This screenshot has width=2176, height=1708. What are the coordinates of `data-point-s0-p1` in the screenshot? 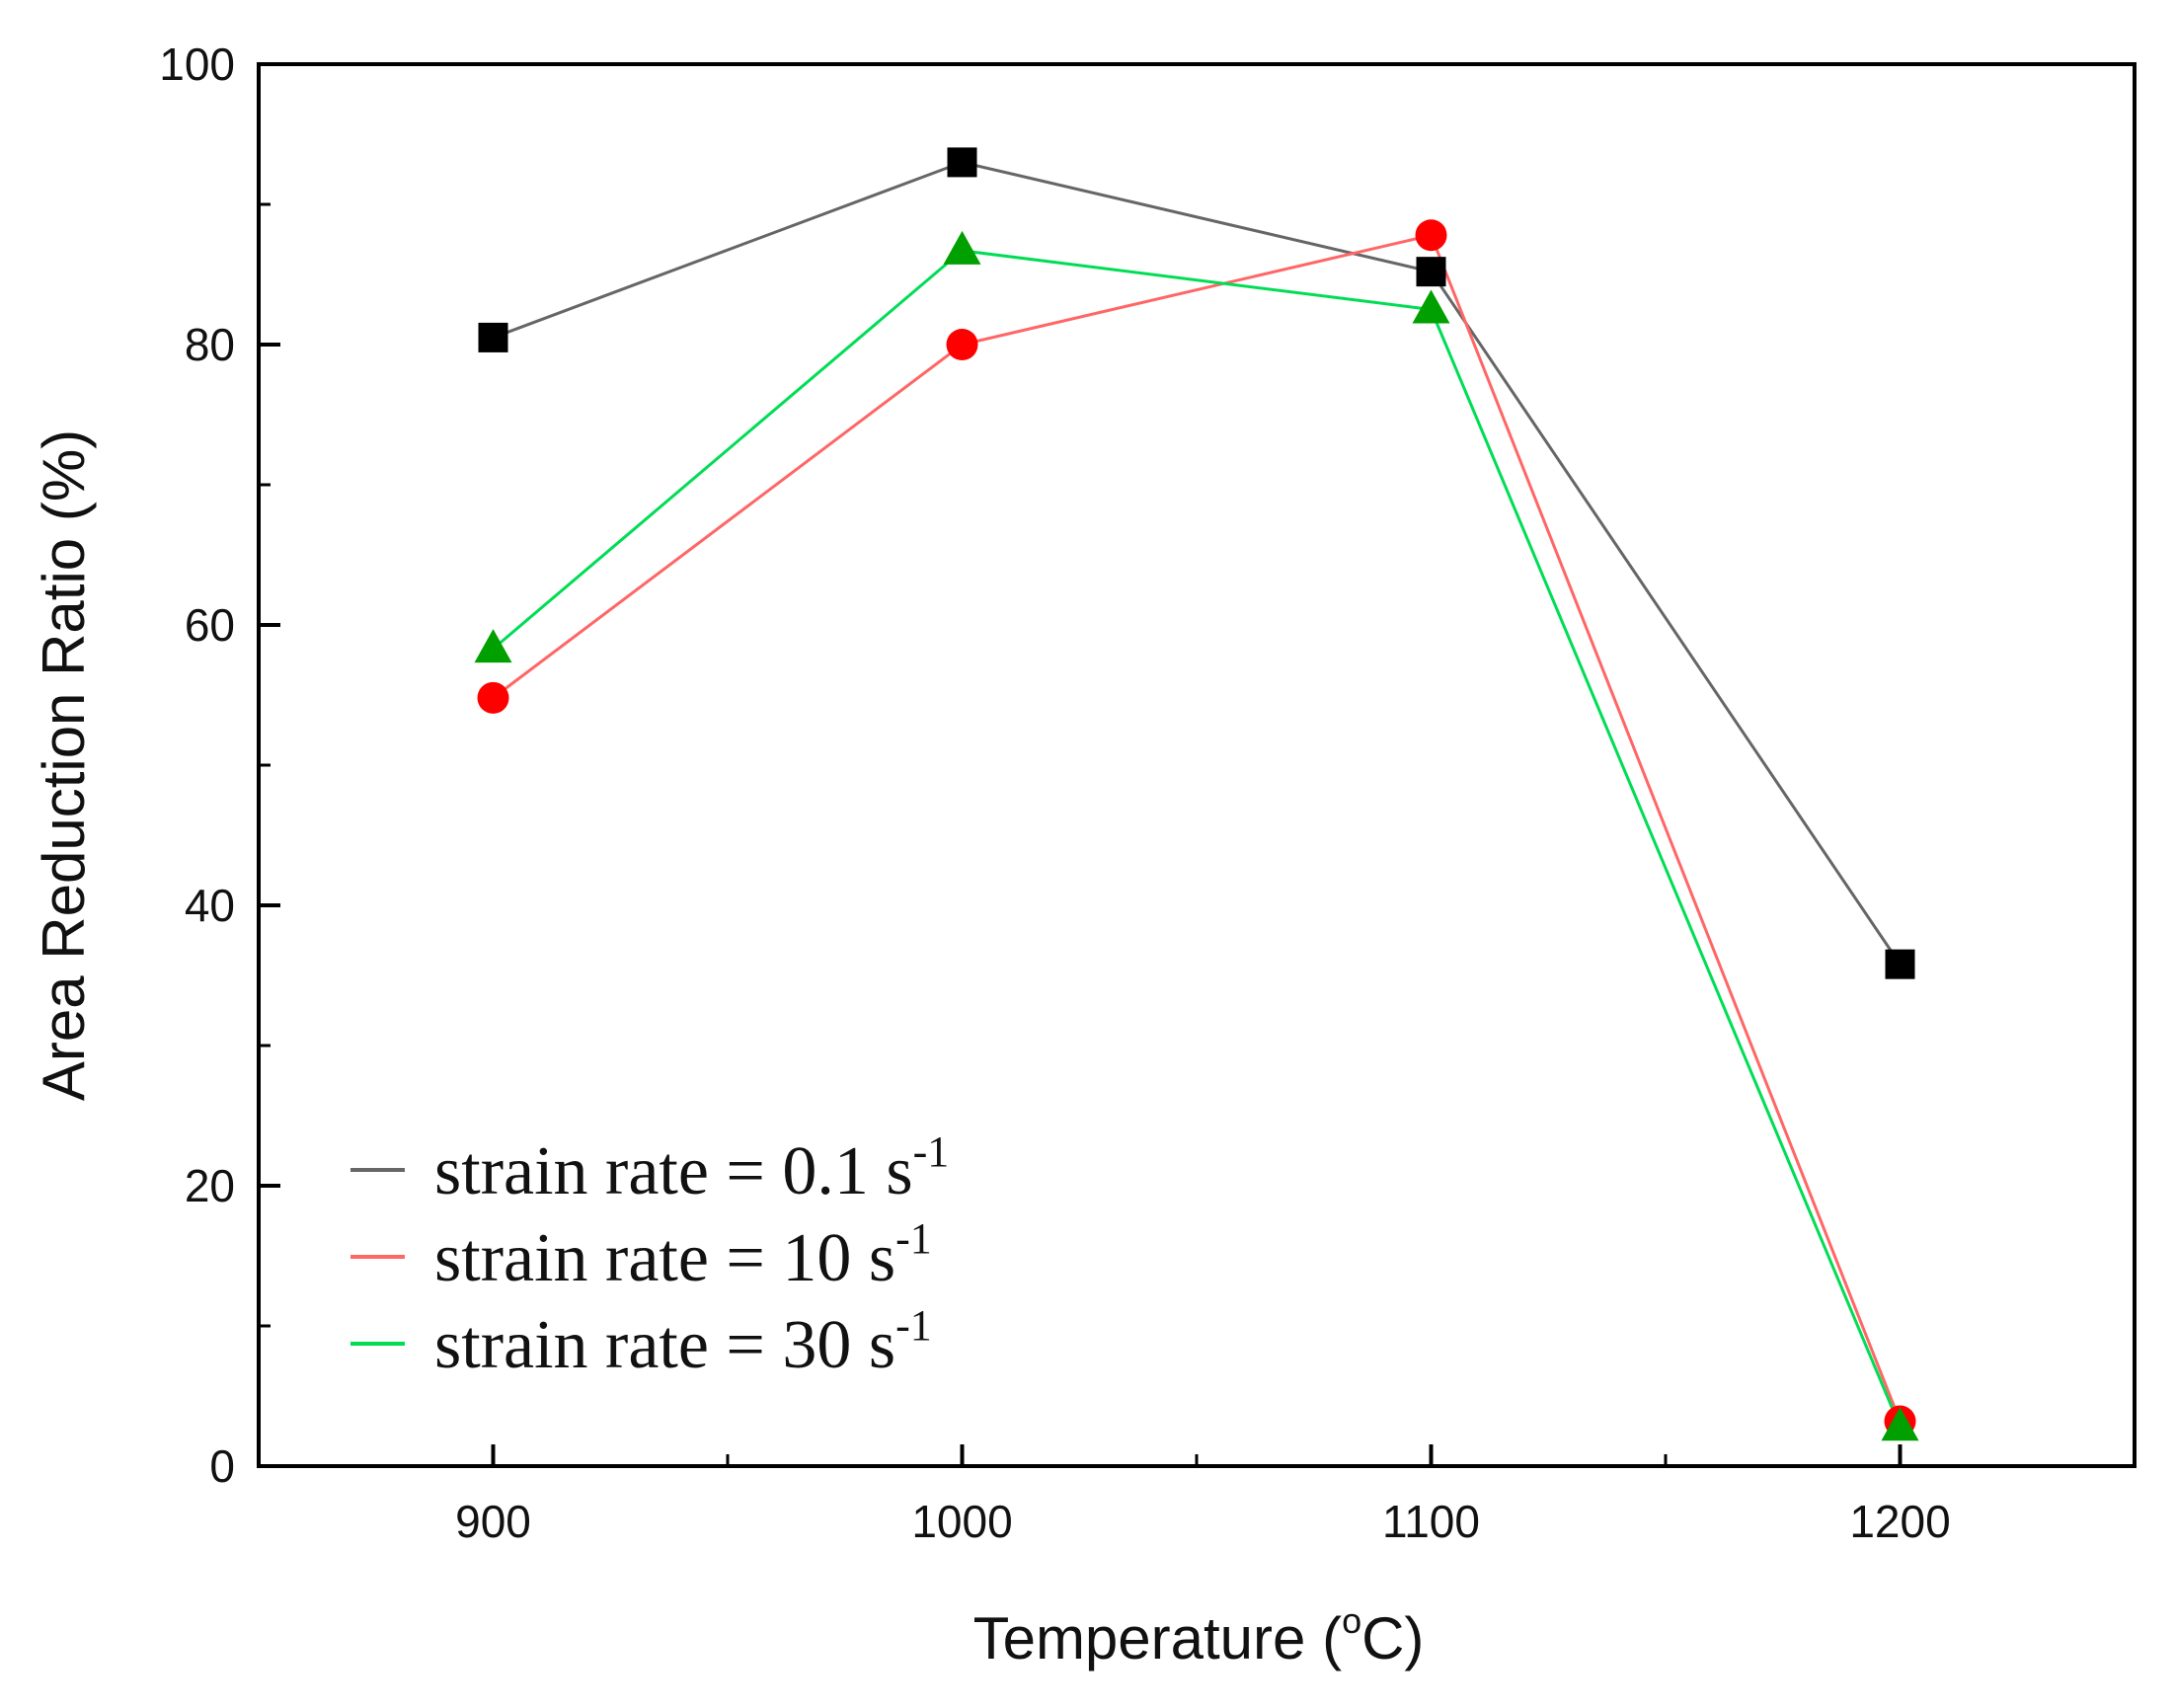 It's located at (962, 162).